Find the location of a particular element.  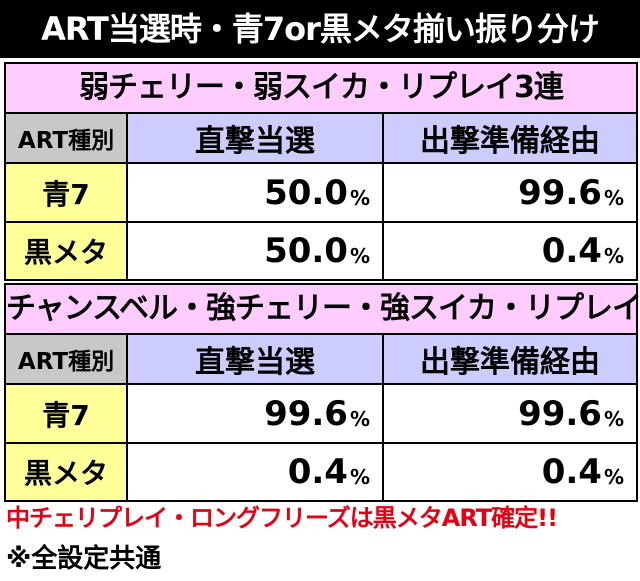

note: ※全設定共通 is located at coordinates (84, 559).